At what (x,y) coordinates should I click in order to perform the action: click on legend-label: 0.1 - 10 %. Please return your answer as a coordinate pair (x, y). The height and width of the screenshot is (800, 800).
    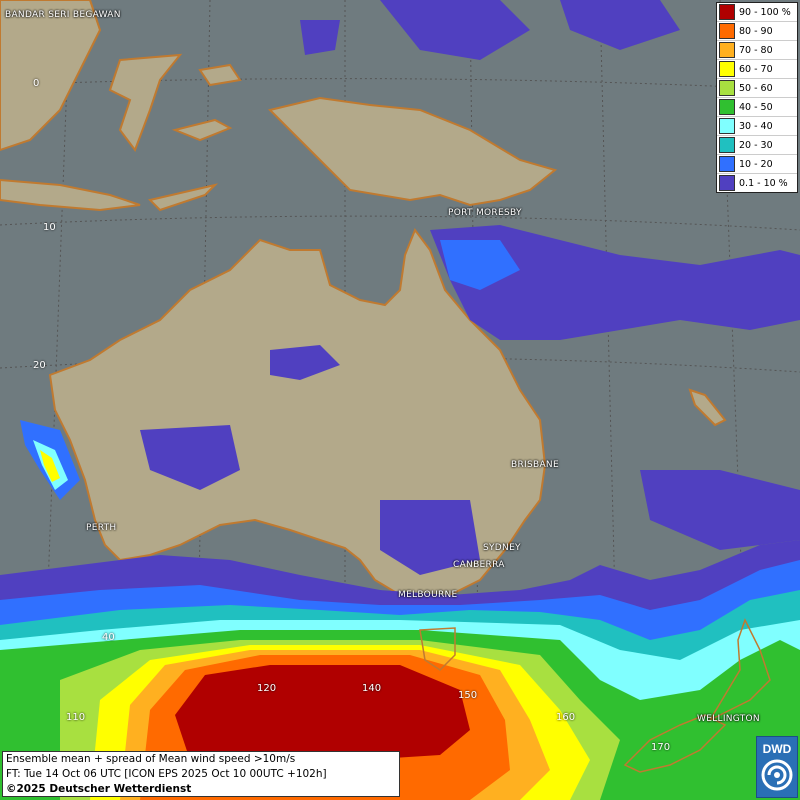
    Looking at the image, I should click on (763, 183).